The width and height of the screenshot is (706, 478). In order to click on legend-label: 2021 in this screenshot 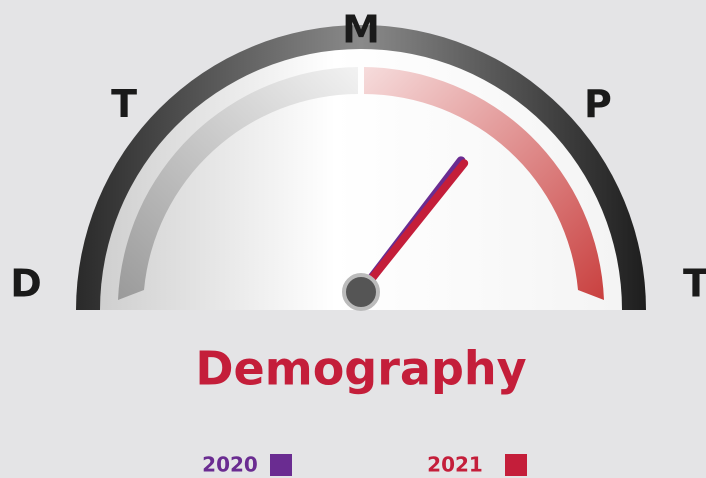, I will do `click(455, 465)`.